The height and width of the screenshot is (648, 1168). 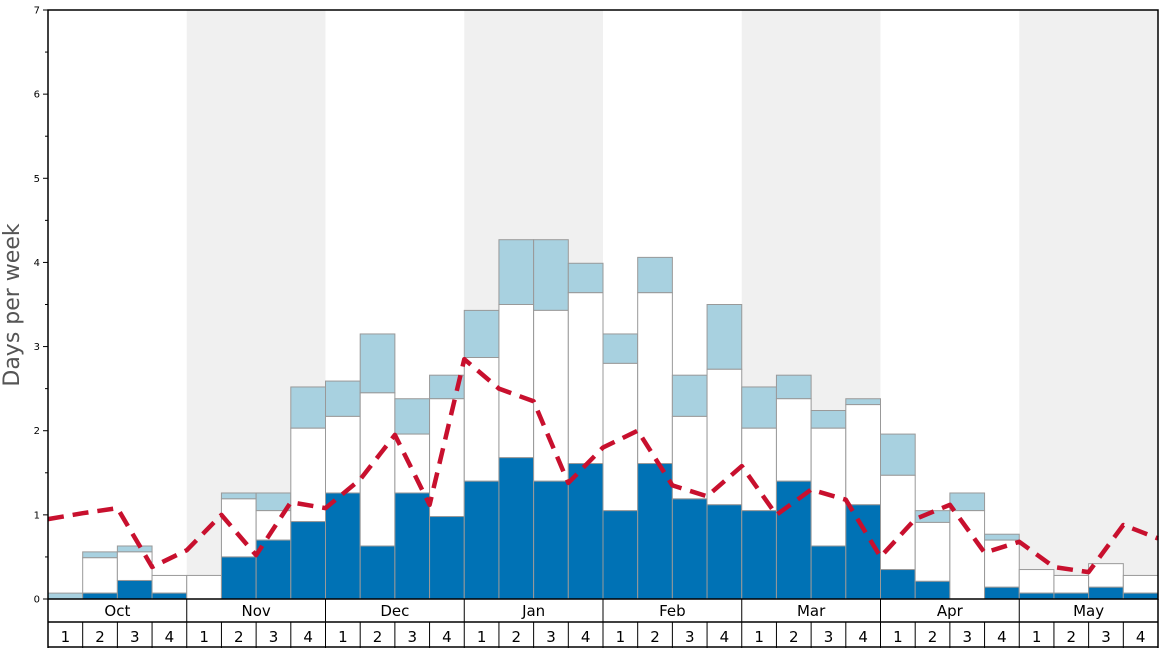 What do you see at coordinates (1002, 637) in the screenshot?
I see `week-label-27: 4` at bounding box center [1002, 637].